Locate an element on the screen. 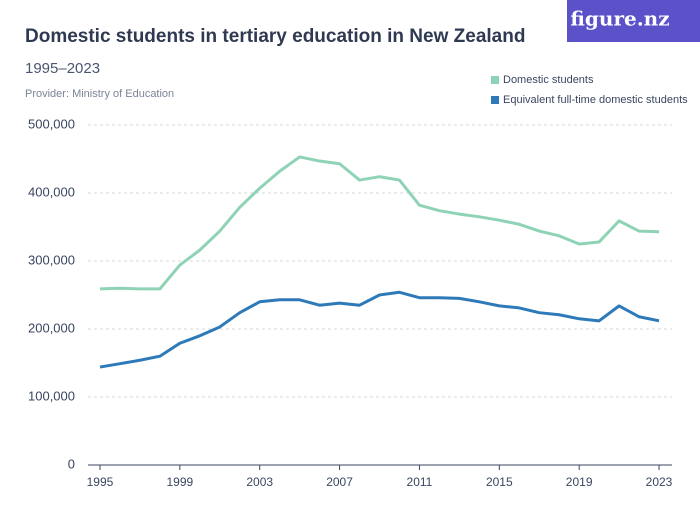  x-tick-label: 1995 is located at coordinates (100, 482).